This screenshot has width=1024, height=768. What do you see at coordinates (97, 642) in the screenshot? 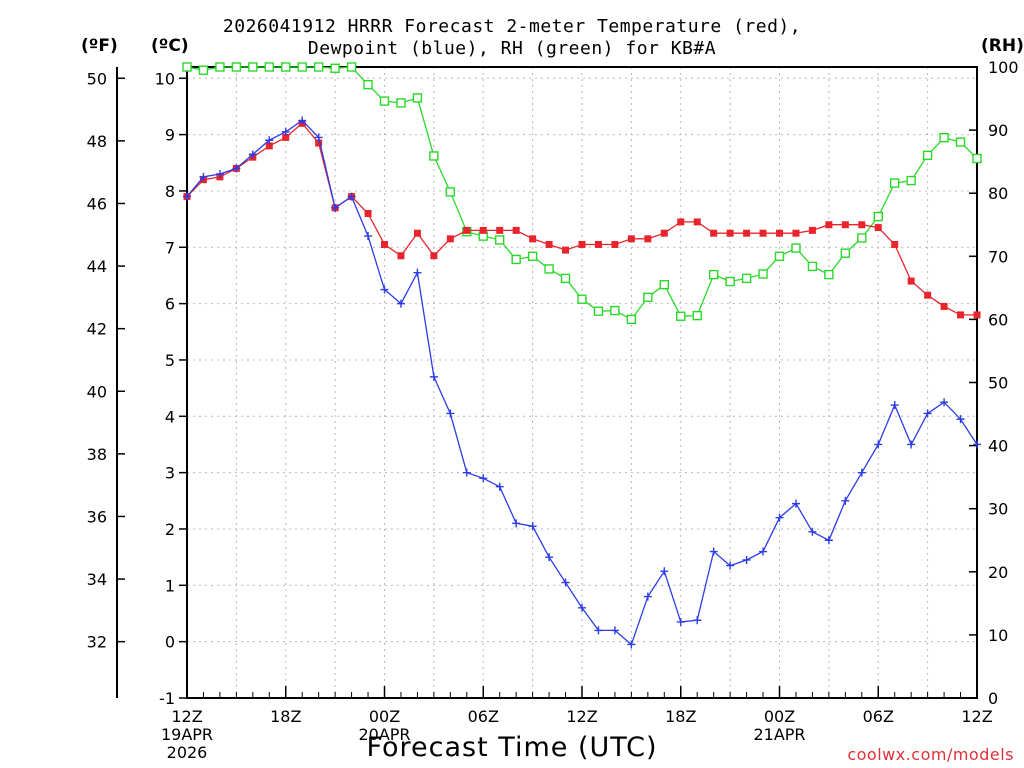
I see `fahrenheit-tick-label: 32` at bounding box center [97, 642].